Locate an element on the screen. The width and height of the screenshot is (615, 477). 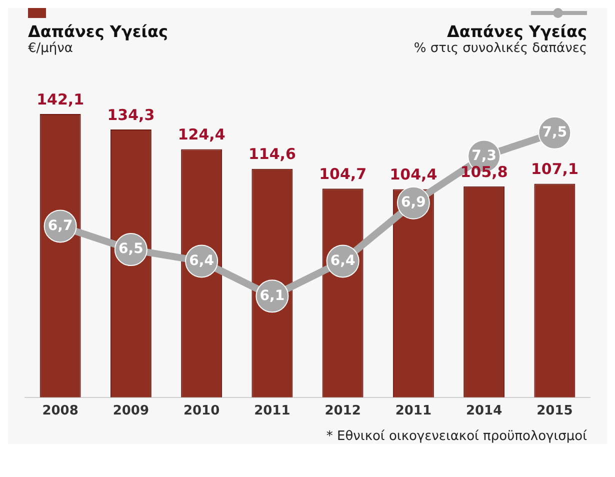
x-tick-label: 2014 is located at coordinates (484, 411).